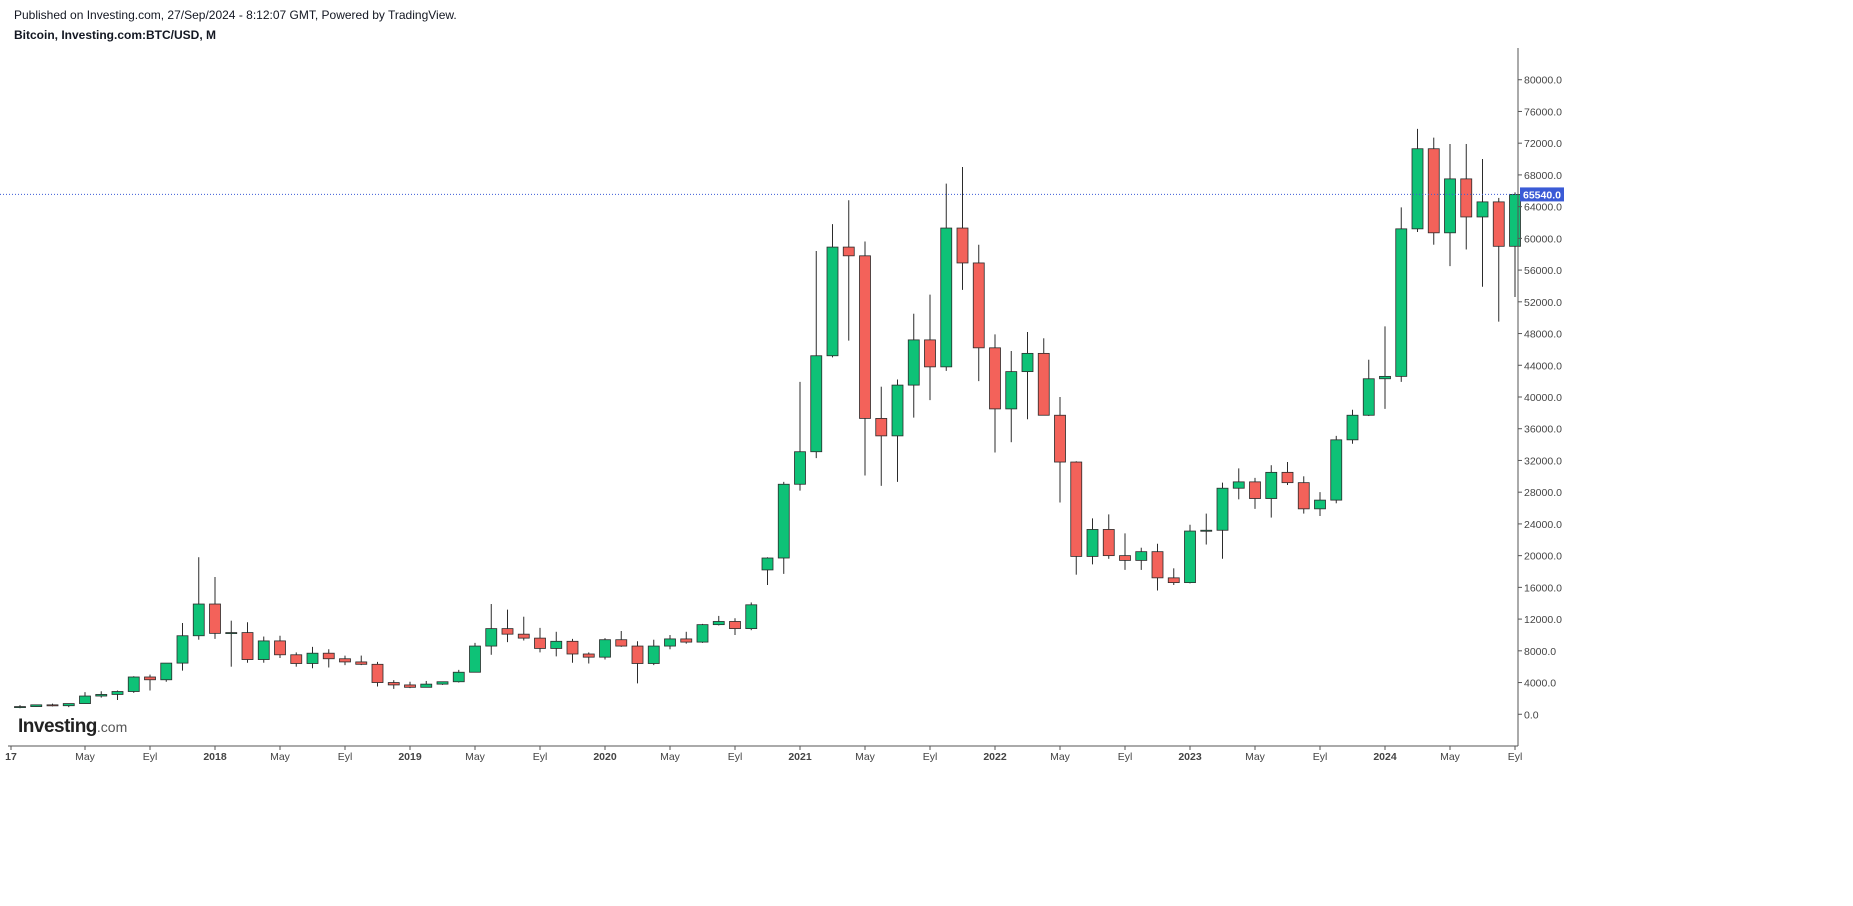 This screenshot has height=906, width=1853. I want to click on y-tick-label: 64000.0, so click(1543, 208).